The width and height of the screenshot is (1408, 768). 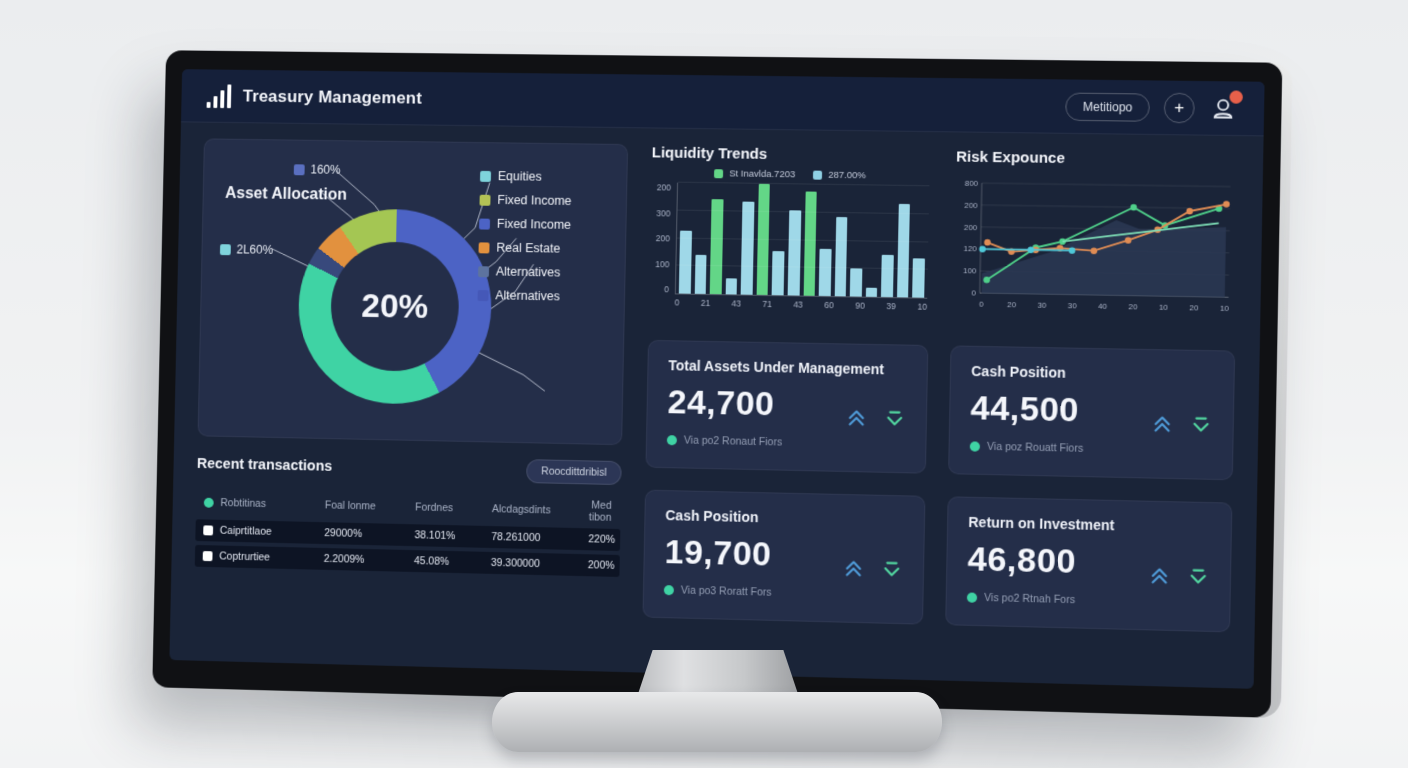 I want to click on column-header: Robtitinas, so click(x=261, y=504).